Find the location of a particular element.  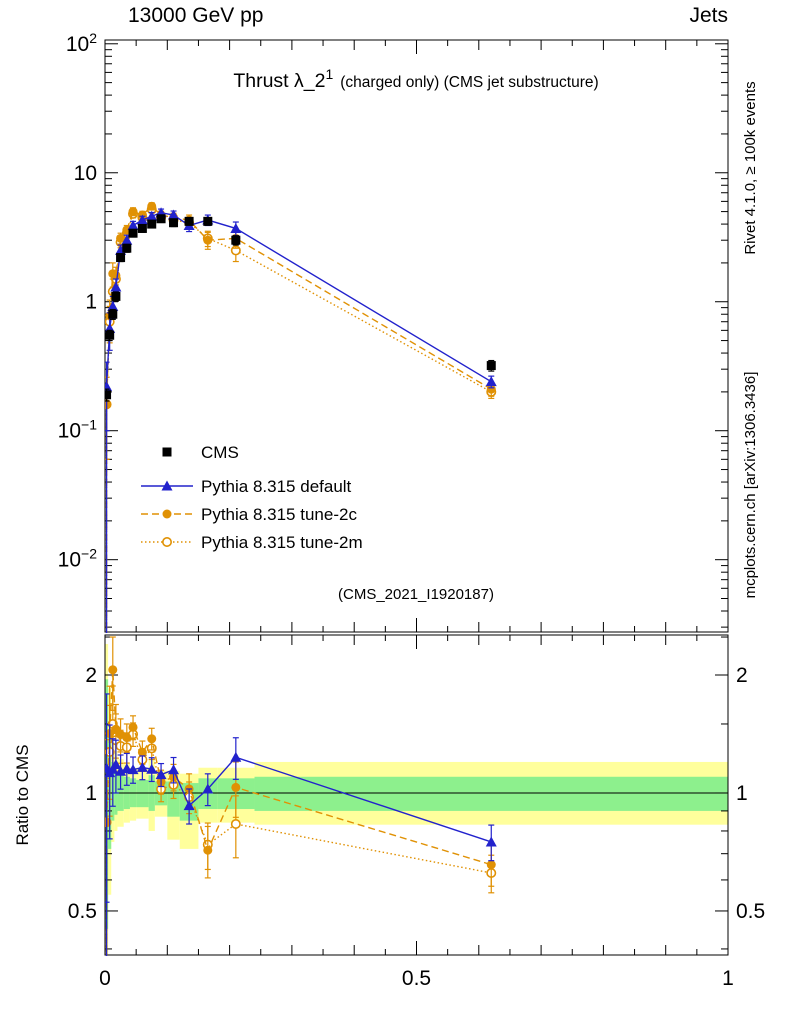

ratio-tick-label-left: 0.5 is located at coordinates (82, 911).